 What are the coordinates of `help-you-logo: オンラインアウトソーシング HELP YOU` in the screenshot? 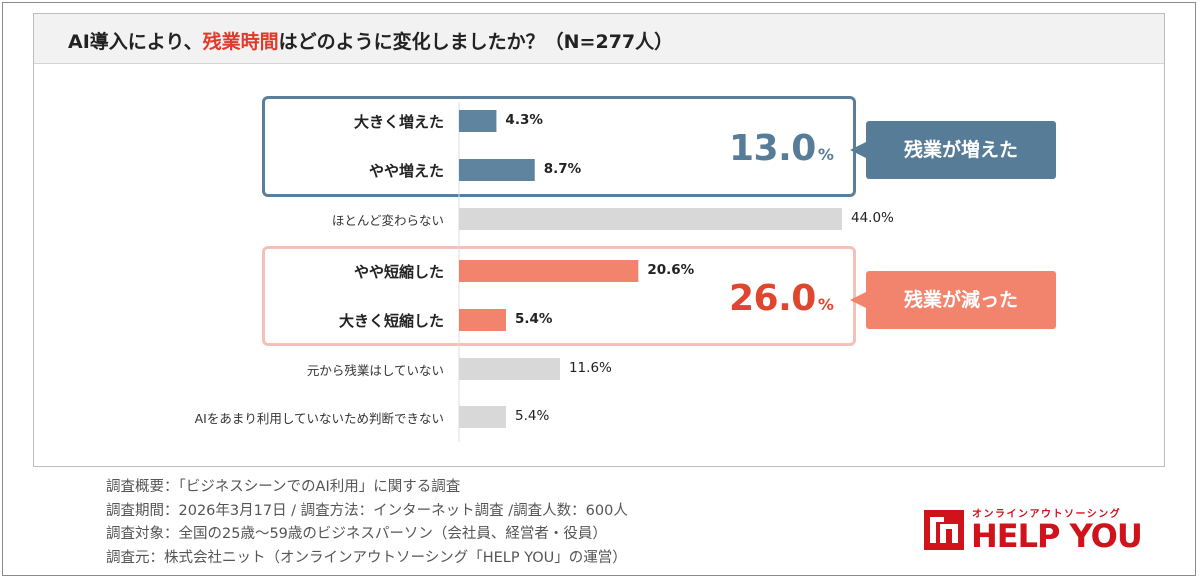 It's located at (1044, 530).